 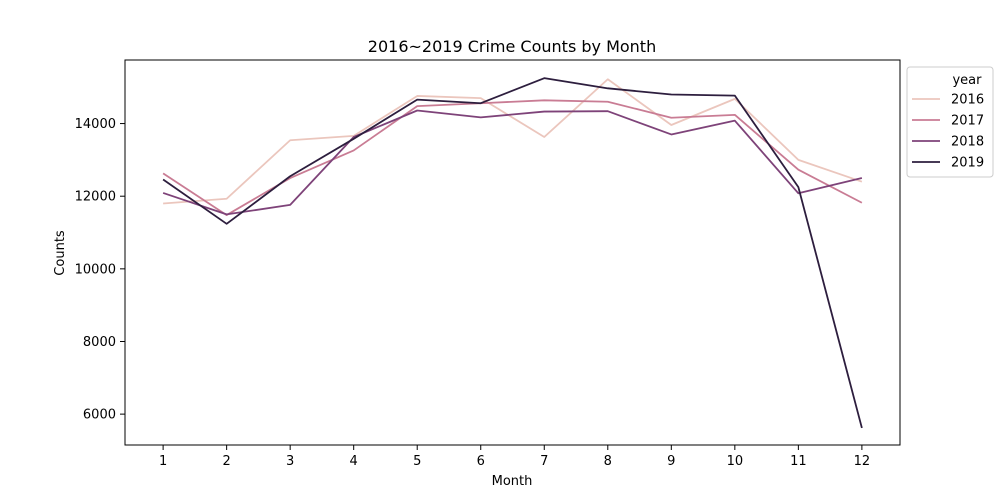 What do you see at coordinates (226, 461) in the screenshot?
I see `x-tick-label: 2` at bounding box center [226, 461].